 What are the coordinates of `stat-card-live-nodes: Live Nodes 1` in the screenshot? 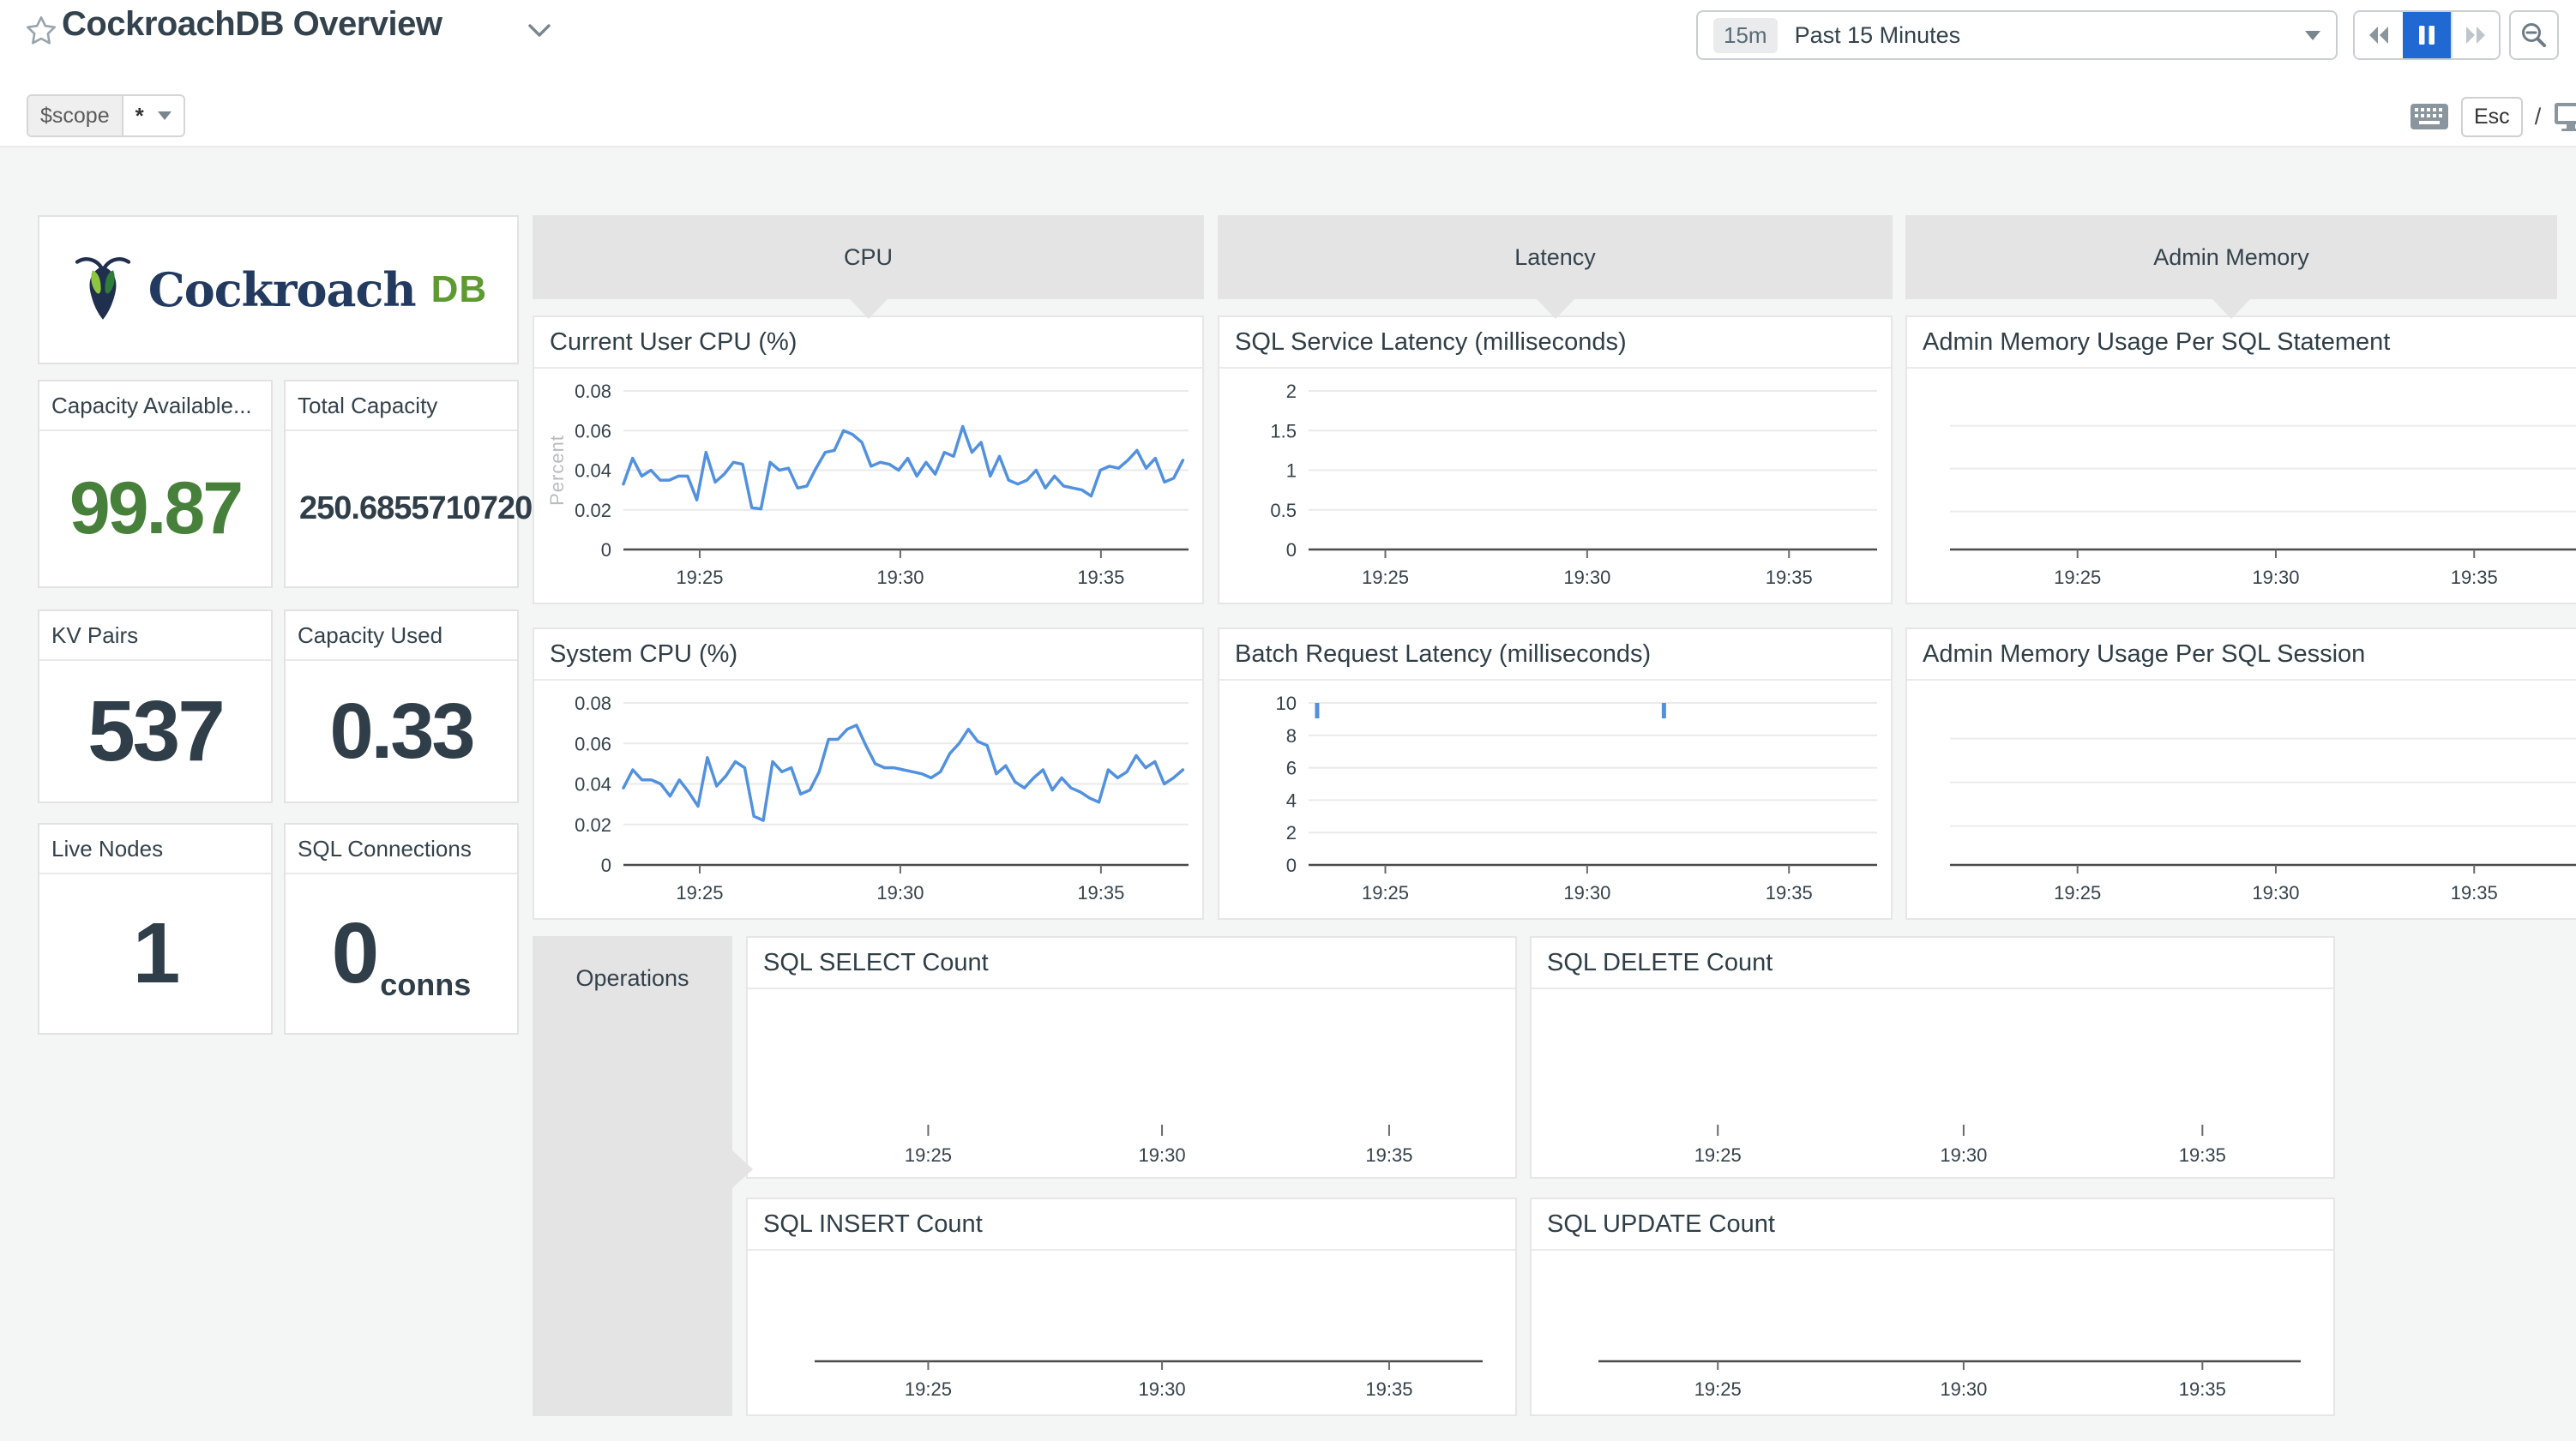 It's located at (155, 929).